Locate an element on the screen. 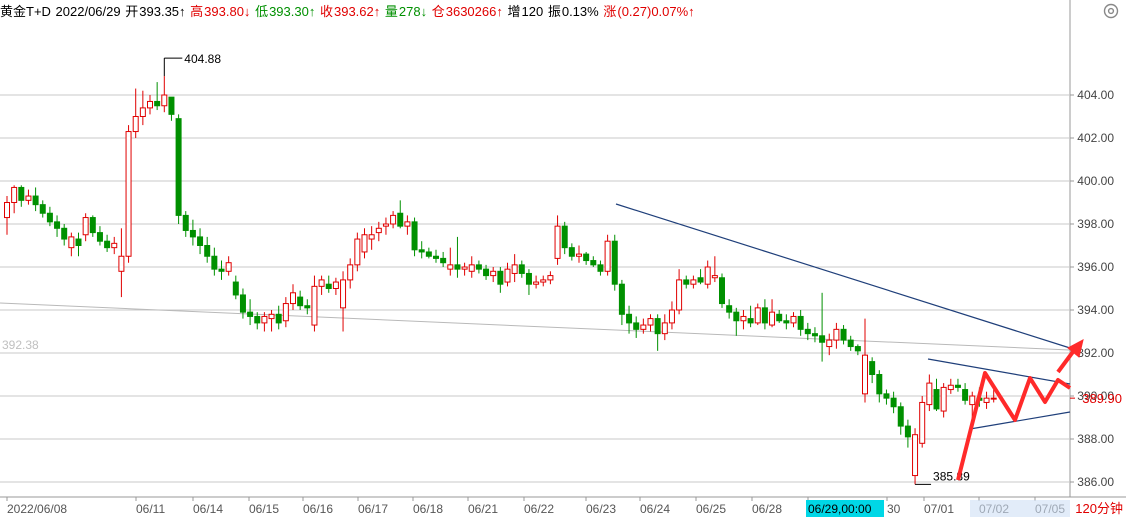 The height and width of the screenshot is (520, 1126). x-tick-label: 06/18 is located at coordinates (428, 509).